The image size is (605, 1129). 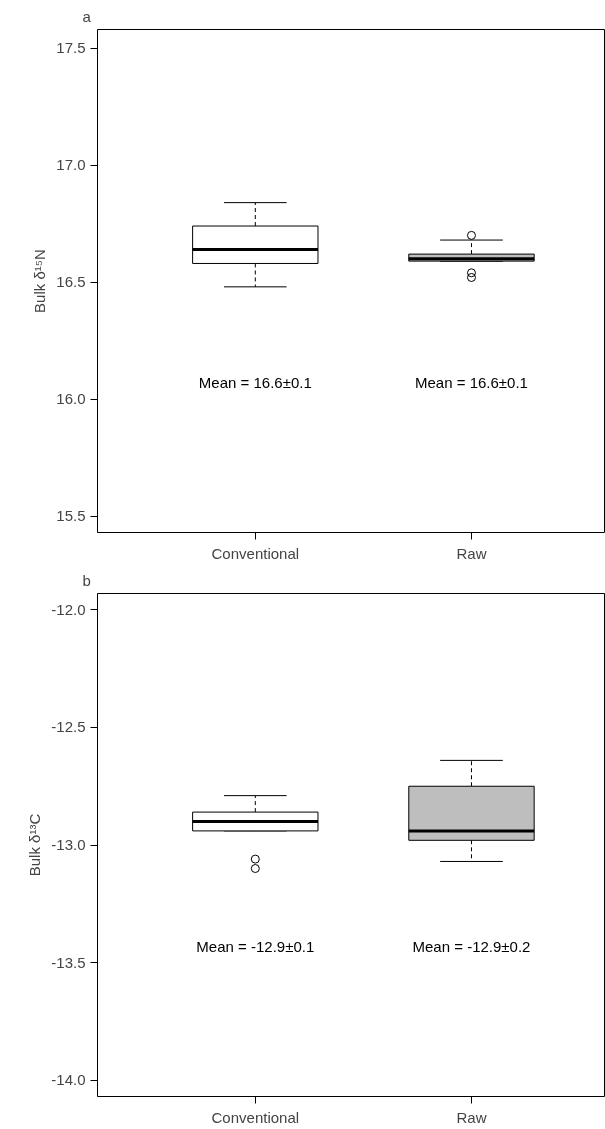 I want to click on chart-title: a, so click(x=87, y=16).